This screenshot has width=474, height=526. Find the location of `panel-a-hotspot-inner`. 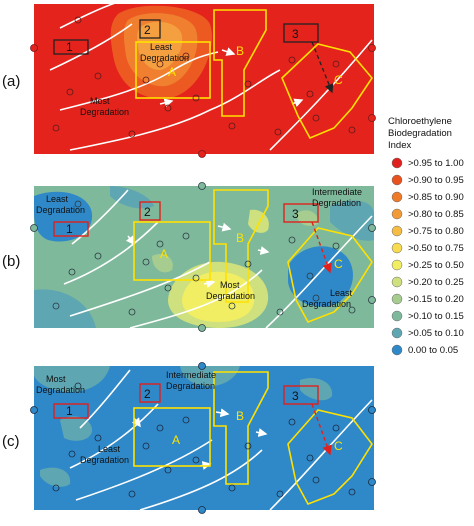

panel-a-hotspot-inner is located at coordinates (160, 45).